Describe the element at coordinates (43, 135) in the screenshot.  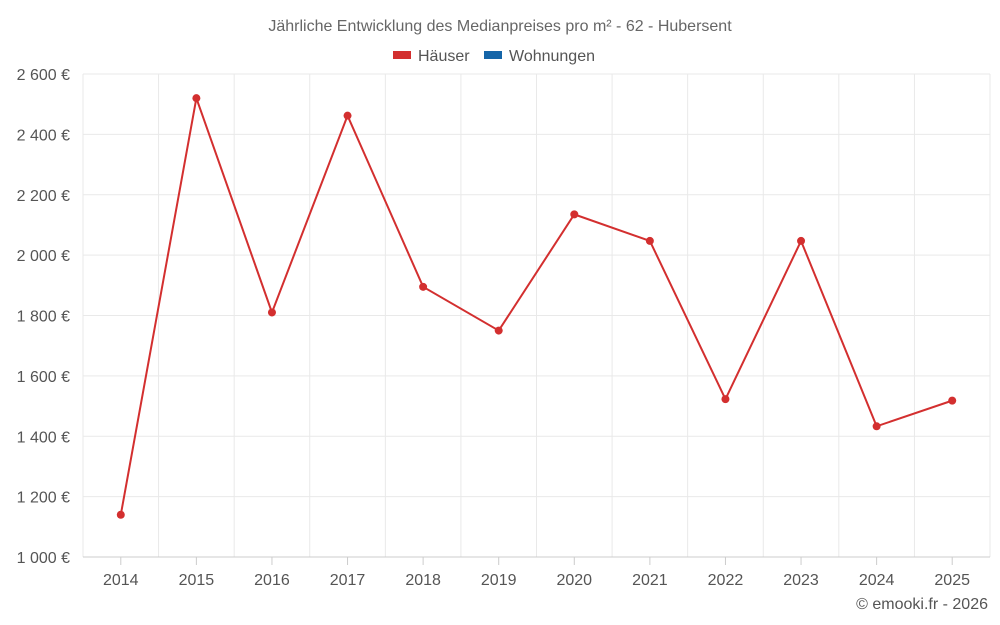
I see `y-tick-label: 2 400 €` at that location.